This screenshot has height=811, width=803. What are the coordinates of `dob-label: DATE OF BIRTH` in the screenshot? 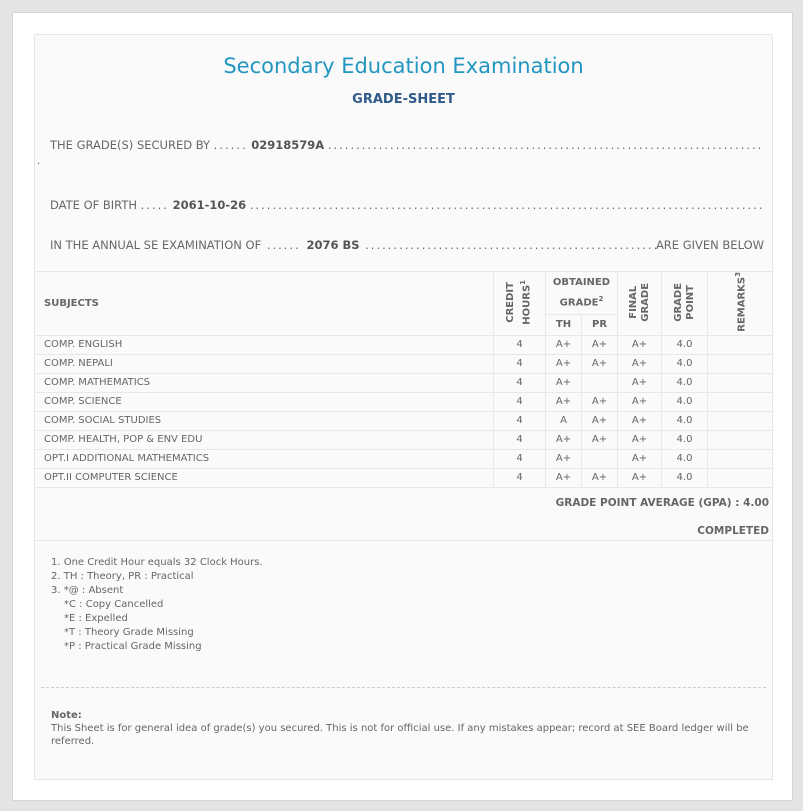 It's located at (94, 205).